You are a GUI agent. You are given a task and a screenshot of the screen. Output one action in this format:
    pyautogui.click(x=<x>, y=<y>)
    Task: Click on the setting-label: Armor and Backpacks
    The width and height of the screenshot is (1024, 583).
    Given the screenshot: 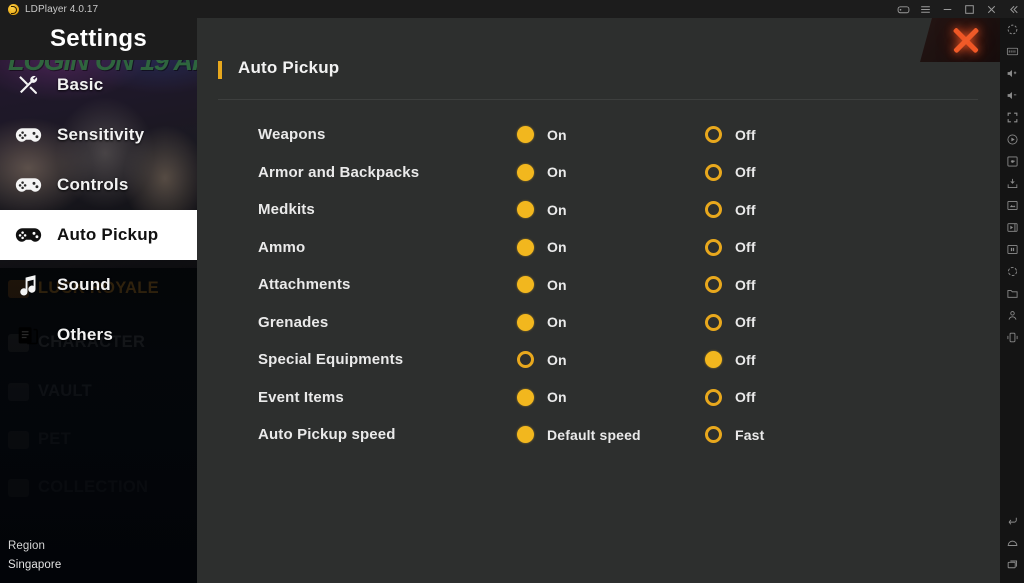 What is the action you would take?
    pyautogui.click(x=339, y=172)
    